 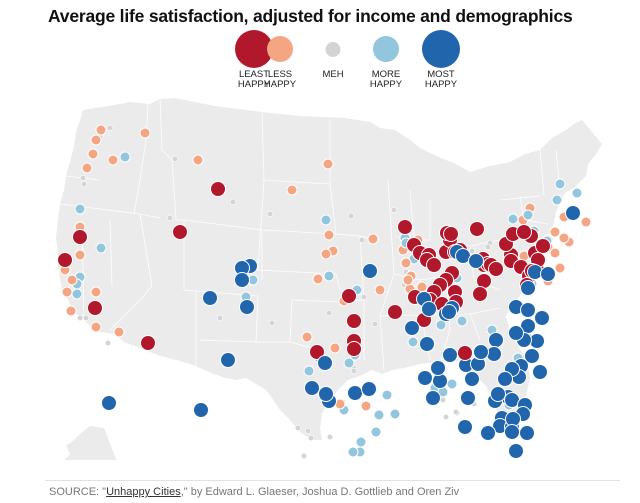 I want to click on legend-label-line1: MEH, so click(x=333, y=74).